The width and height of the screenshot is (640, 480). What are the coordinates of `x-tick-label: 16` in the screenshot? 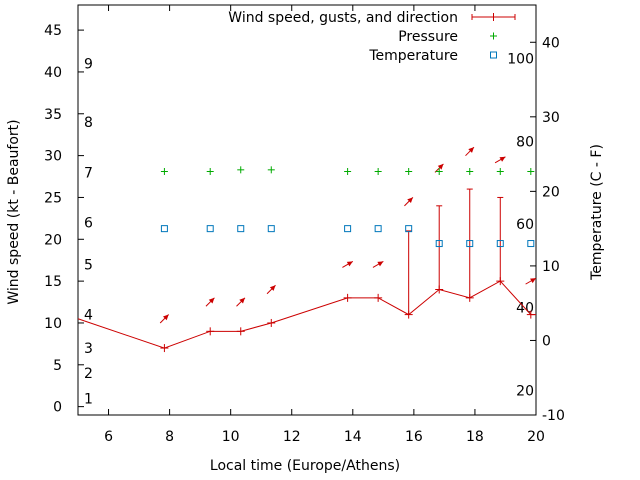 It's located at (414, 437).